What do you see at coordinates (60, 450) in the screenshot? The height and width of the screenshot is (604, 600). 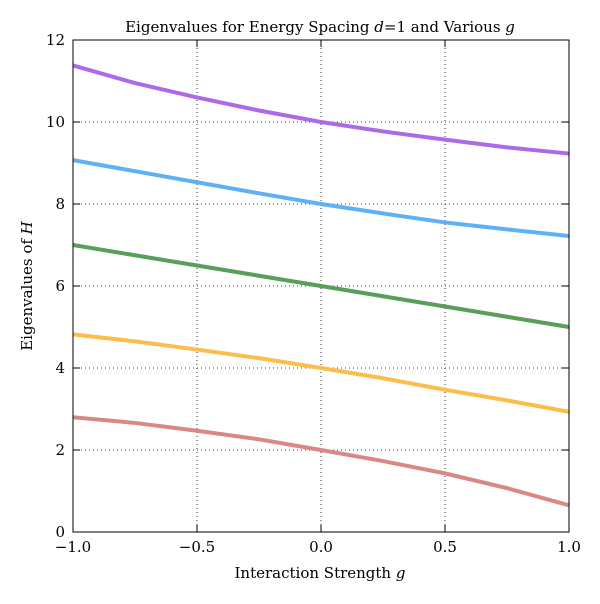 I see `y-tick-label: 2` at bounding box center [60, 450].